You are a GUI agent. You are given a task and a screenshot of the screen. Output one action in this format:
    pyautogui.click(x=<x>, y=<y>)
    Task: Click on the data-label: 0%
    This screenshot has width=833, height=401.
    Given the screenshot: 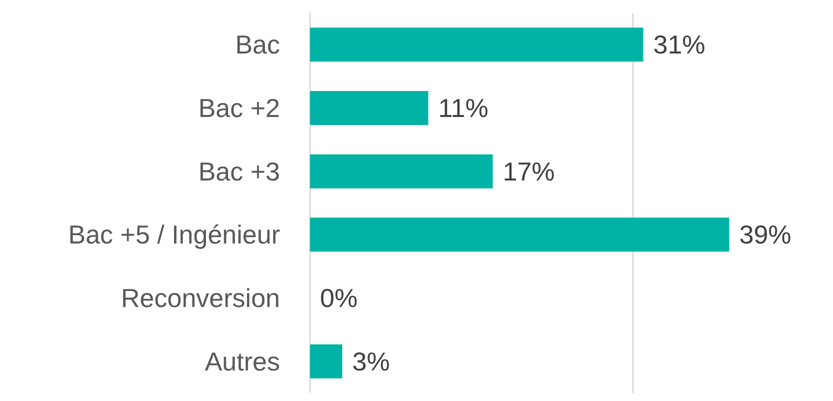 What is the action you would take?
    pyautogui.click(x=339, y=298)
    